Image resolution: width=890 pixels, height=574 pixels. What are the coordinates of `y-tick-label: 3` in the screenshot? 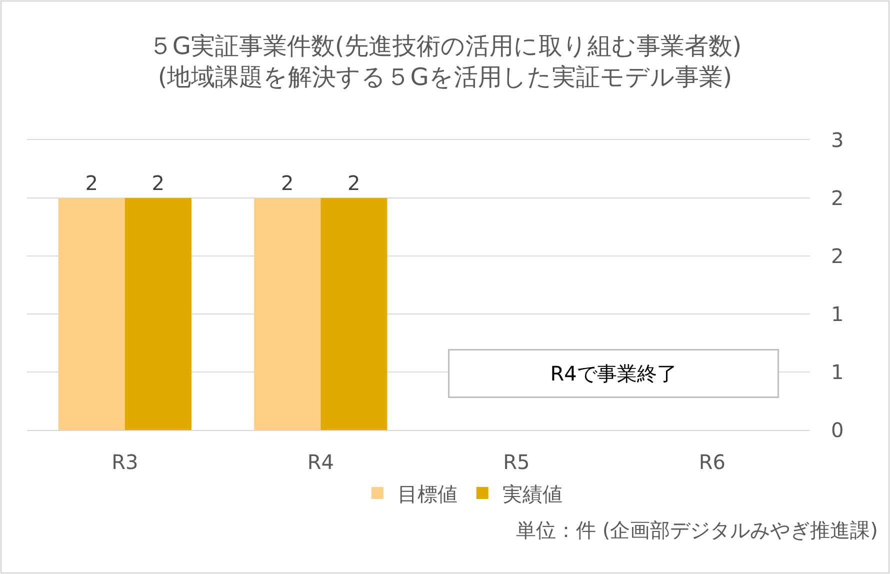 It's located at (837, 140).